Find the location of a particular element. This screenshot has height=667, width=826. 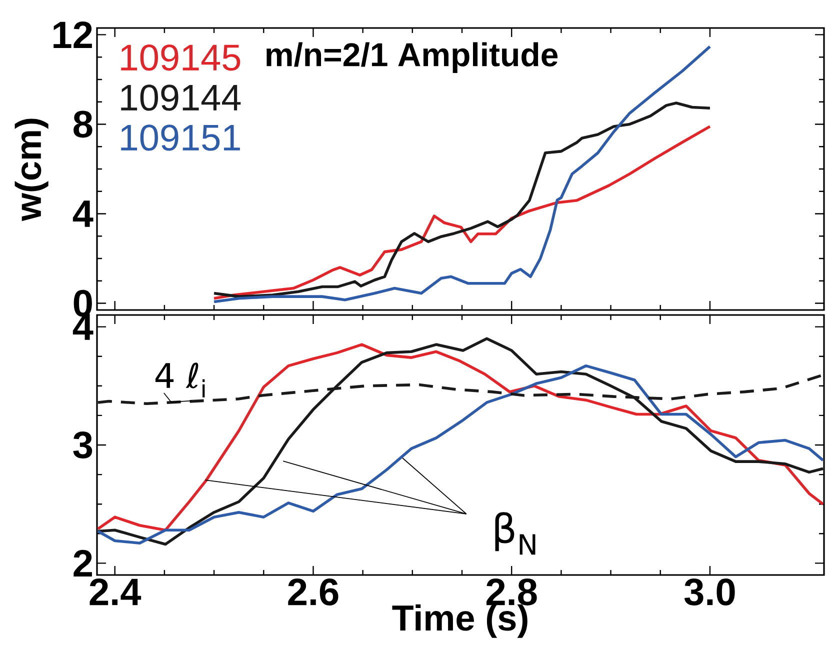

x-tick-label: 2.4 is located at coordinates (116, 592).